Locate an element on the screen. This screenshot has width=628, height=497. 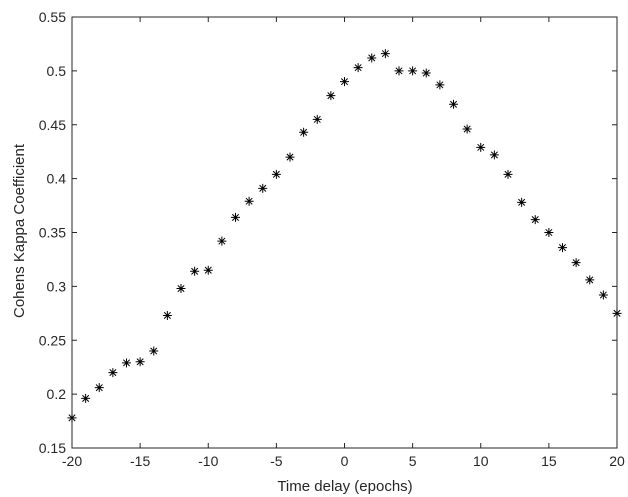
x-tick-label: -15 is located at coordinates (140, 461).